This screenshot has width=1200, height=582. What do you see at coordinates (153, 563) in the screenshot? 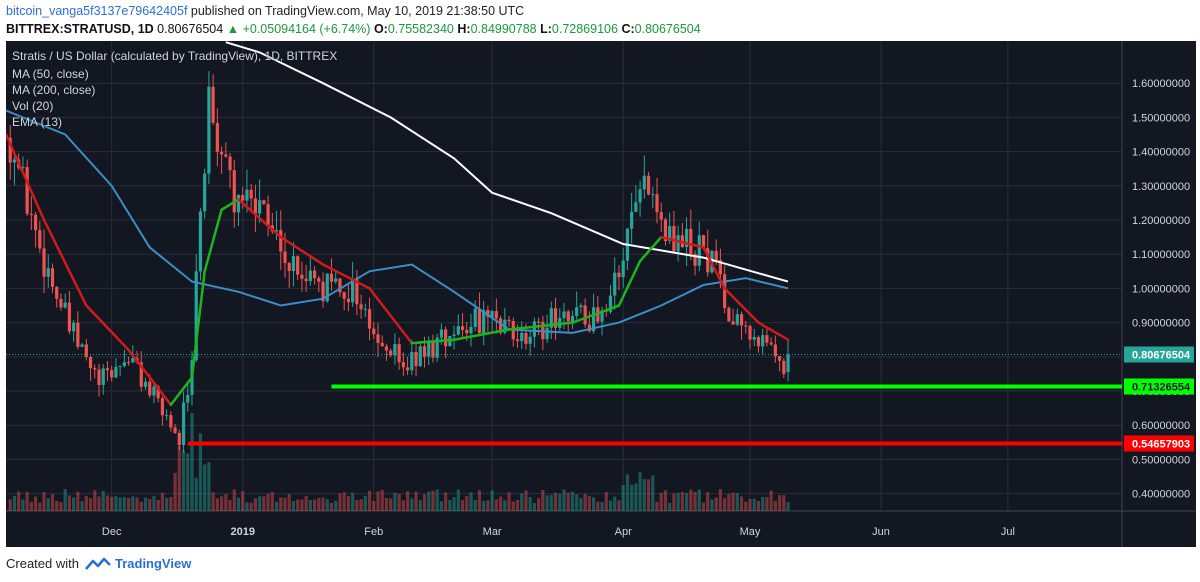
I see `tradingview-brand: TradingView` at bounding box center [153, 563].